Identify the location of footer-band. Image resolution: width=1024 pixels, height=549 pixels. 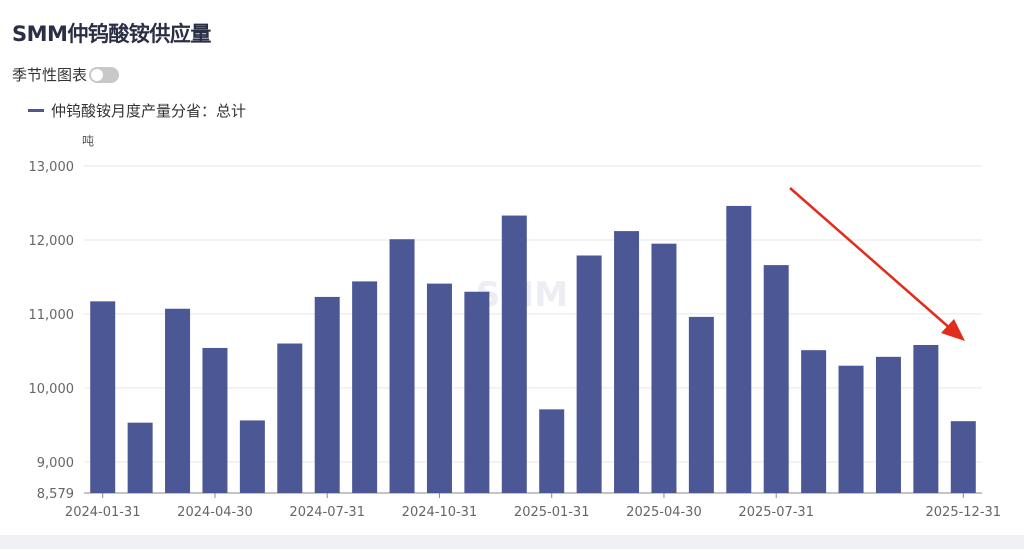
(512, 542).